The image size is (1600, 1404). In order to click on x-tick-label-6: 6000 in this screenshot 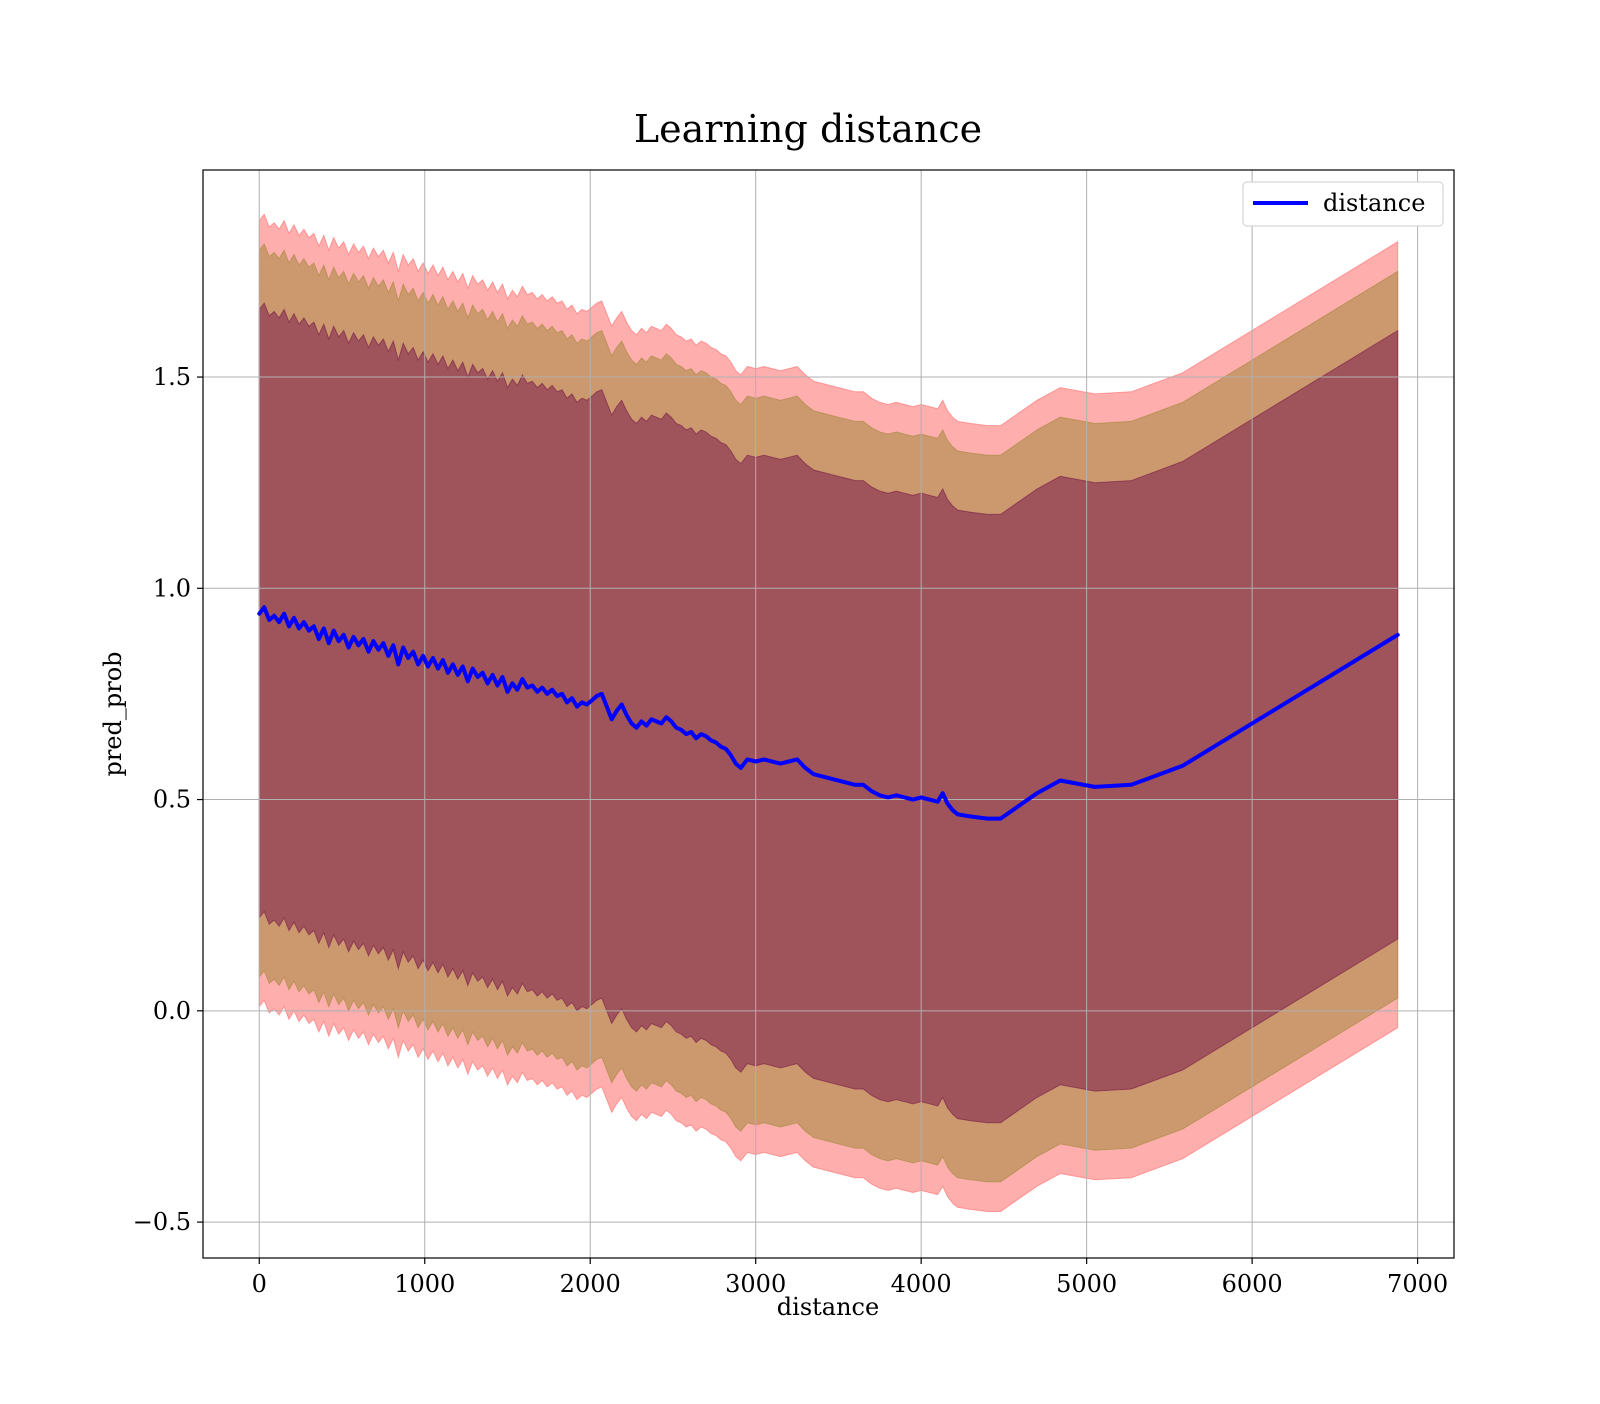, I will do `click(1252, 1284)`.